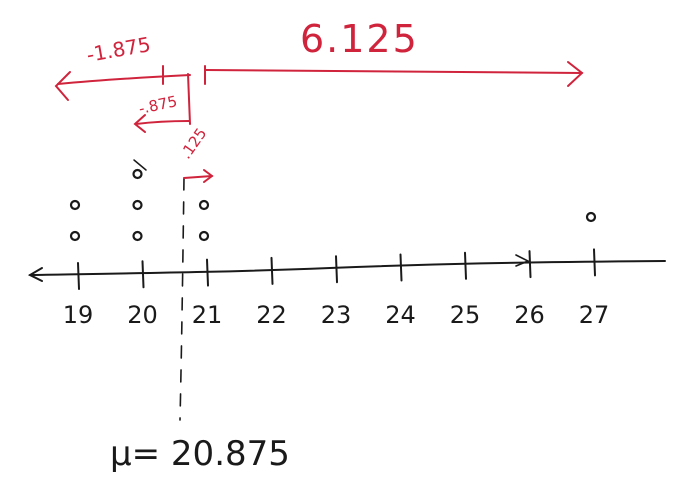 This screenshot has height=494, width=696. Describe the element at coordinates (575, 74) in the screenshot. I see `arrow-pos-large-head` at that location.